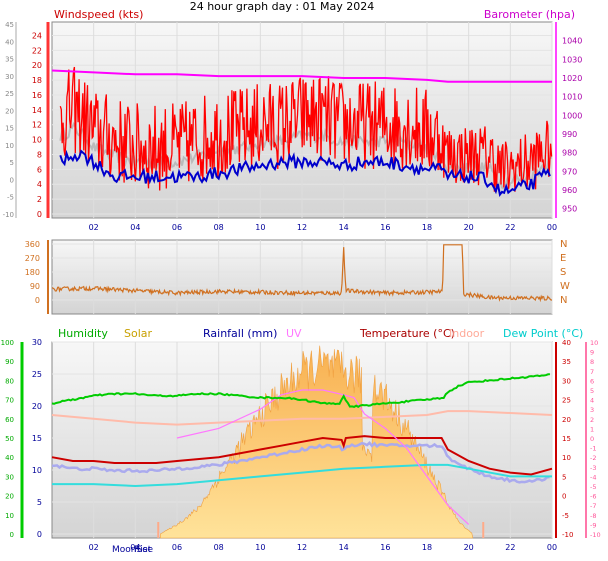  Describe the element at coordinates (567, 535) in the screenshot. I see `temp-axis-tick: -10` at that location.